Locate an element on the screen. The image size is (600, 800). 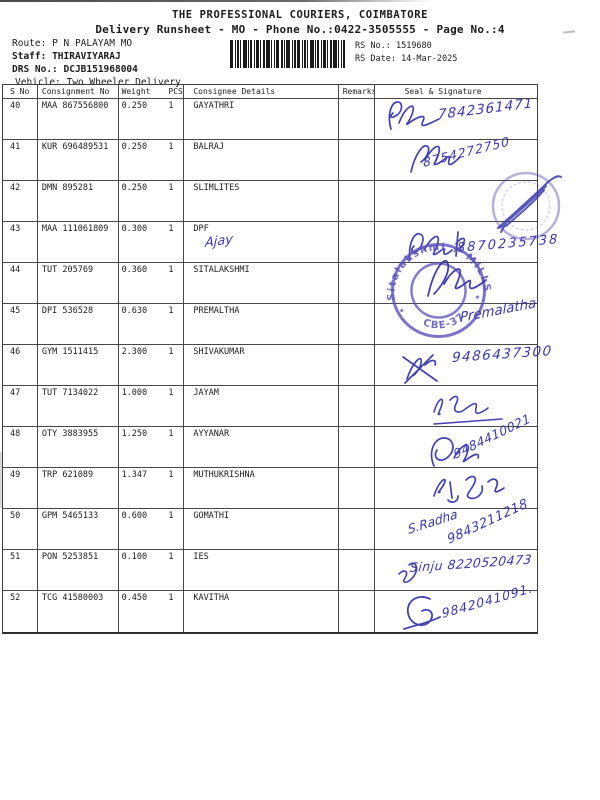
cell-sno: 40 is located at coordinates (20, 119).